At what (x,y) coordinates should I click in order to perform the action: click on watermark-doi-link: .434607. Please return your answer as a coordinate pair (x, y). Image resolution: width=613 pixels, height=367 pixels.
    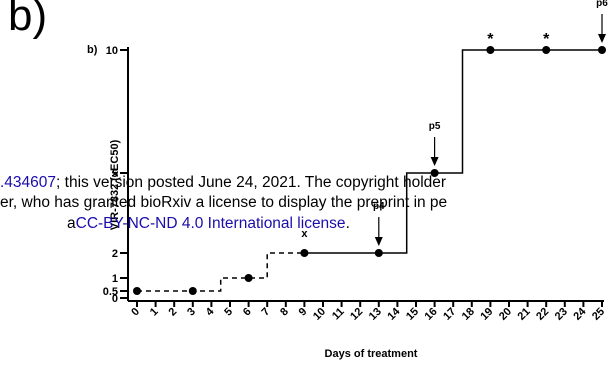
    Looking at the image, I should click on (28, 182).